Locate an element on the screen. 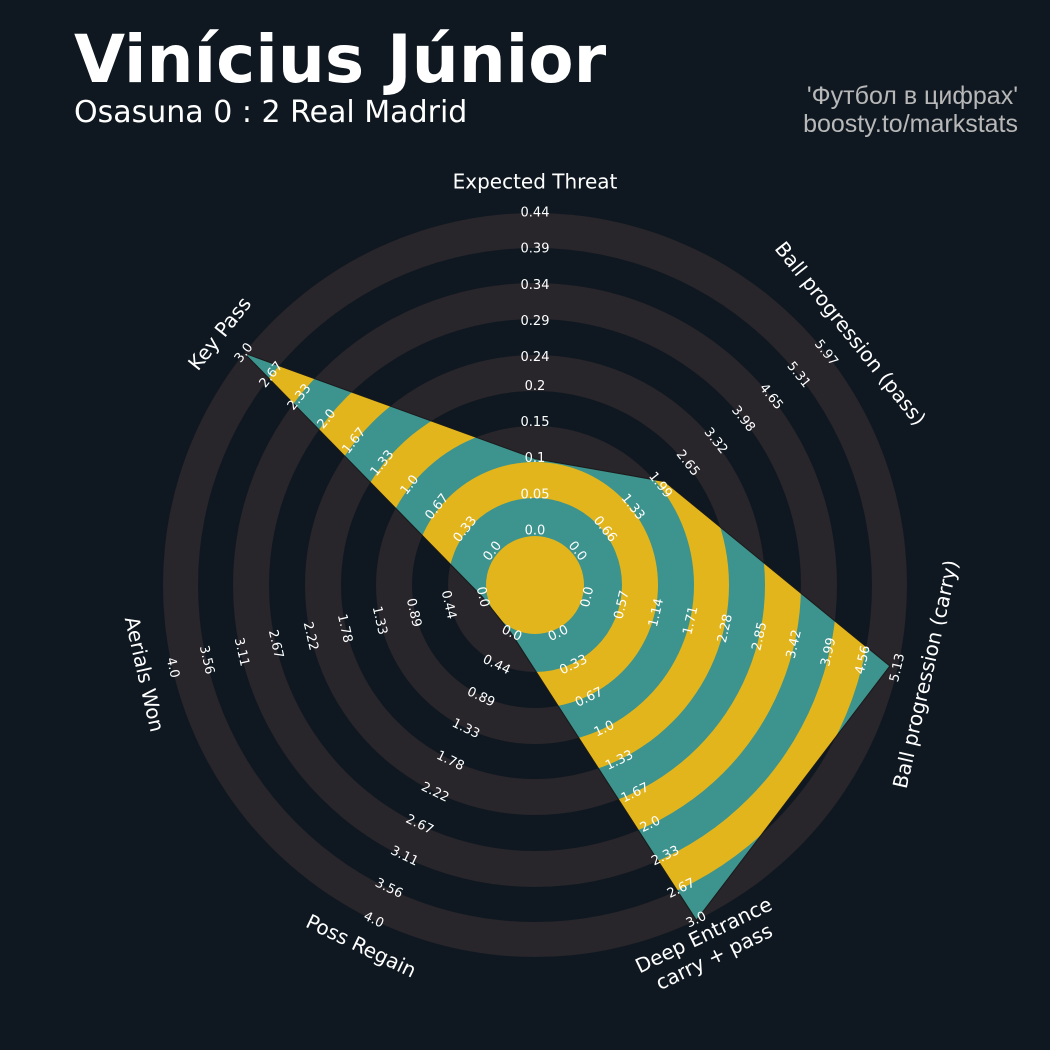 The height and width of the screenshot is (1050, 1050). axis-tick-label: 0.24 is located at coordinates (535, 357).